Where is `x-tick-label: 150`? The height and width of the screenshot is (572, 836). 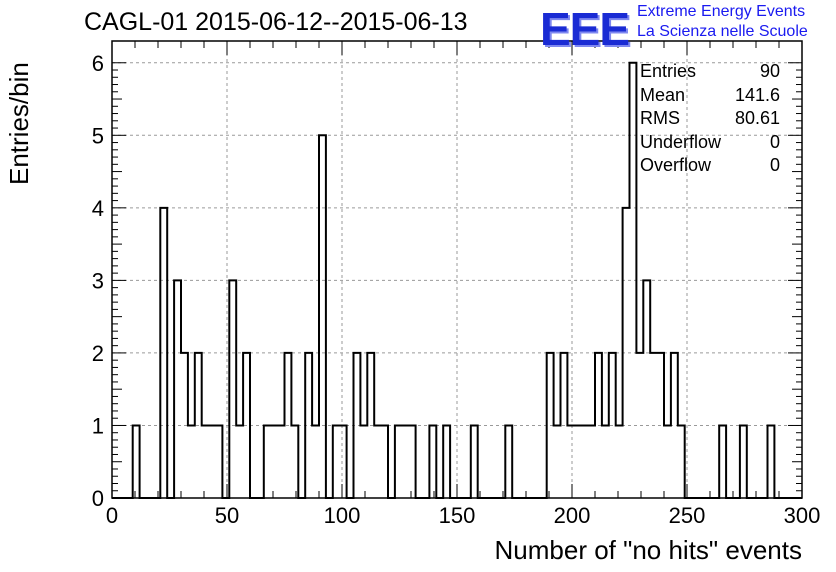 x-tick-label: 150 is located at coordinates (457, 515).